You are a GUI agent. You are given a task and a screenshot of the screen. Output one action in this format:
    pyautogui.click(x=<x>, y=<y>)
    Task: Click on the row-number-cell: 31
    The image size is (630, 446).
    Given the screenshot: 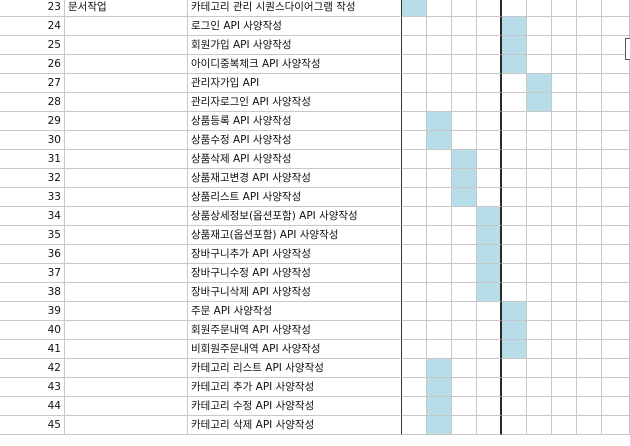 What is the action you would take?
    pyautogui.click(x=32, y=159)
    